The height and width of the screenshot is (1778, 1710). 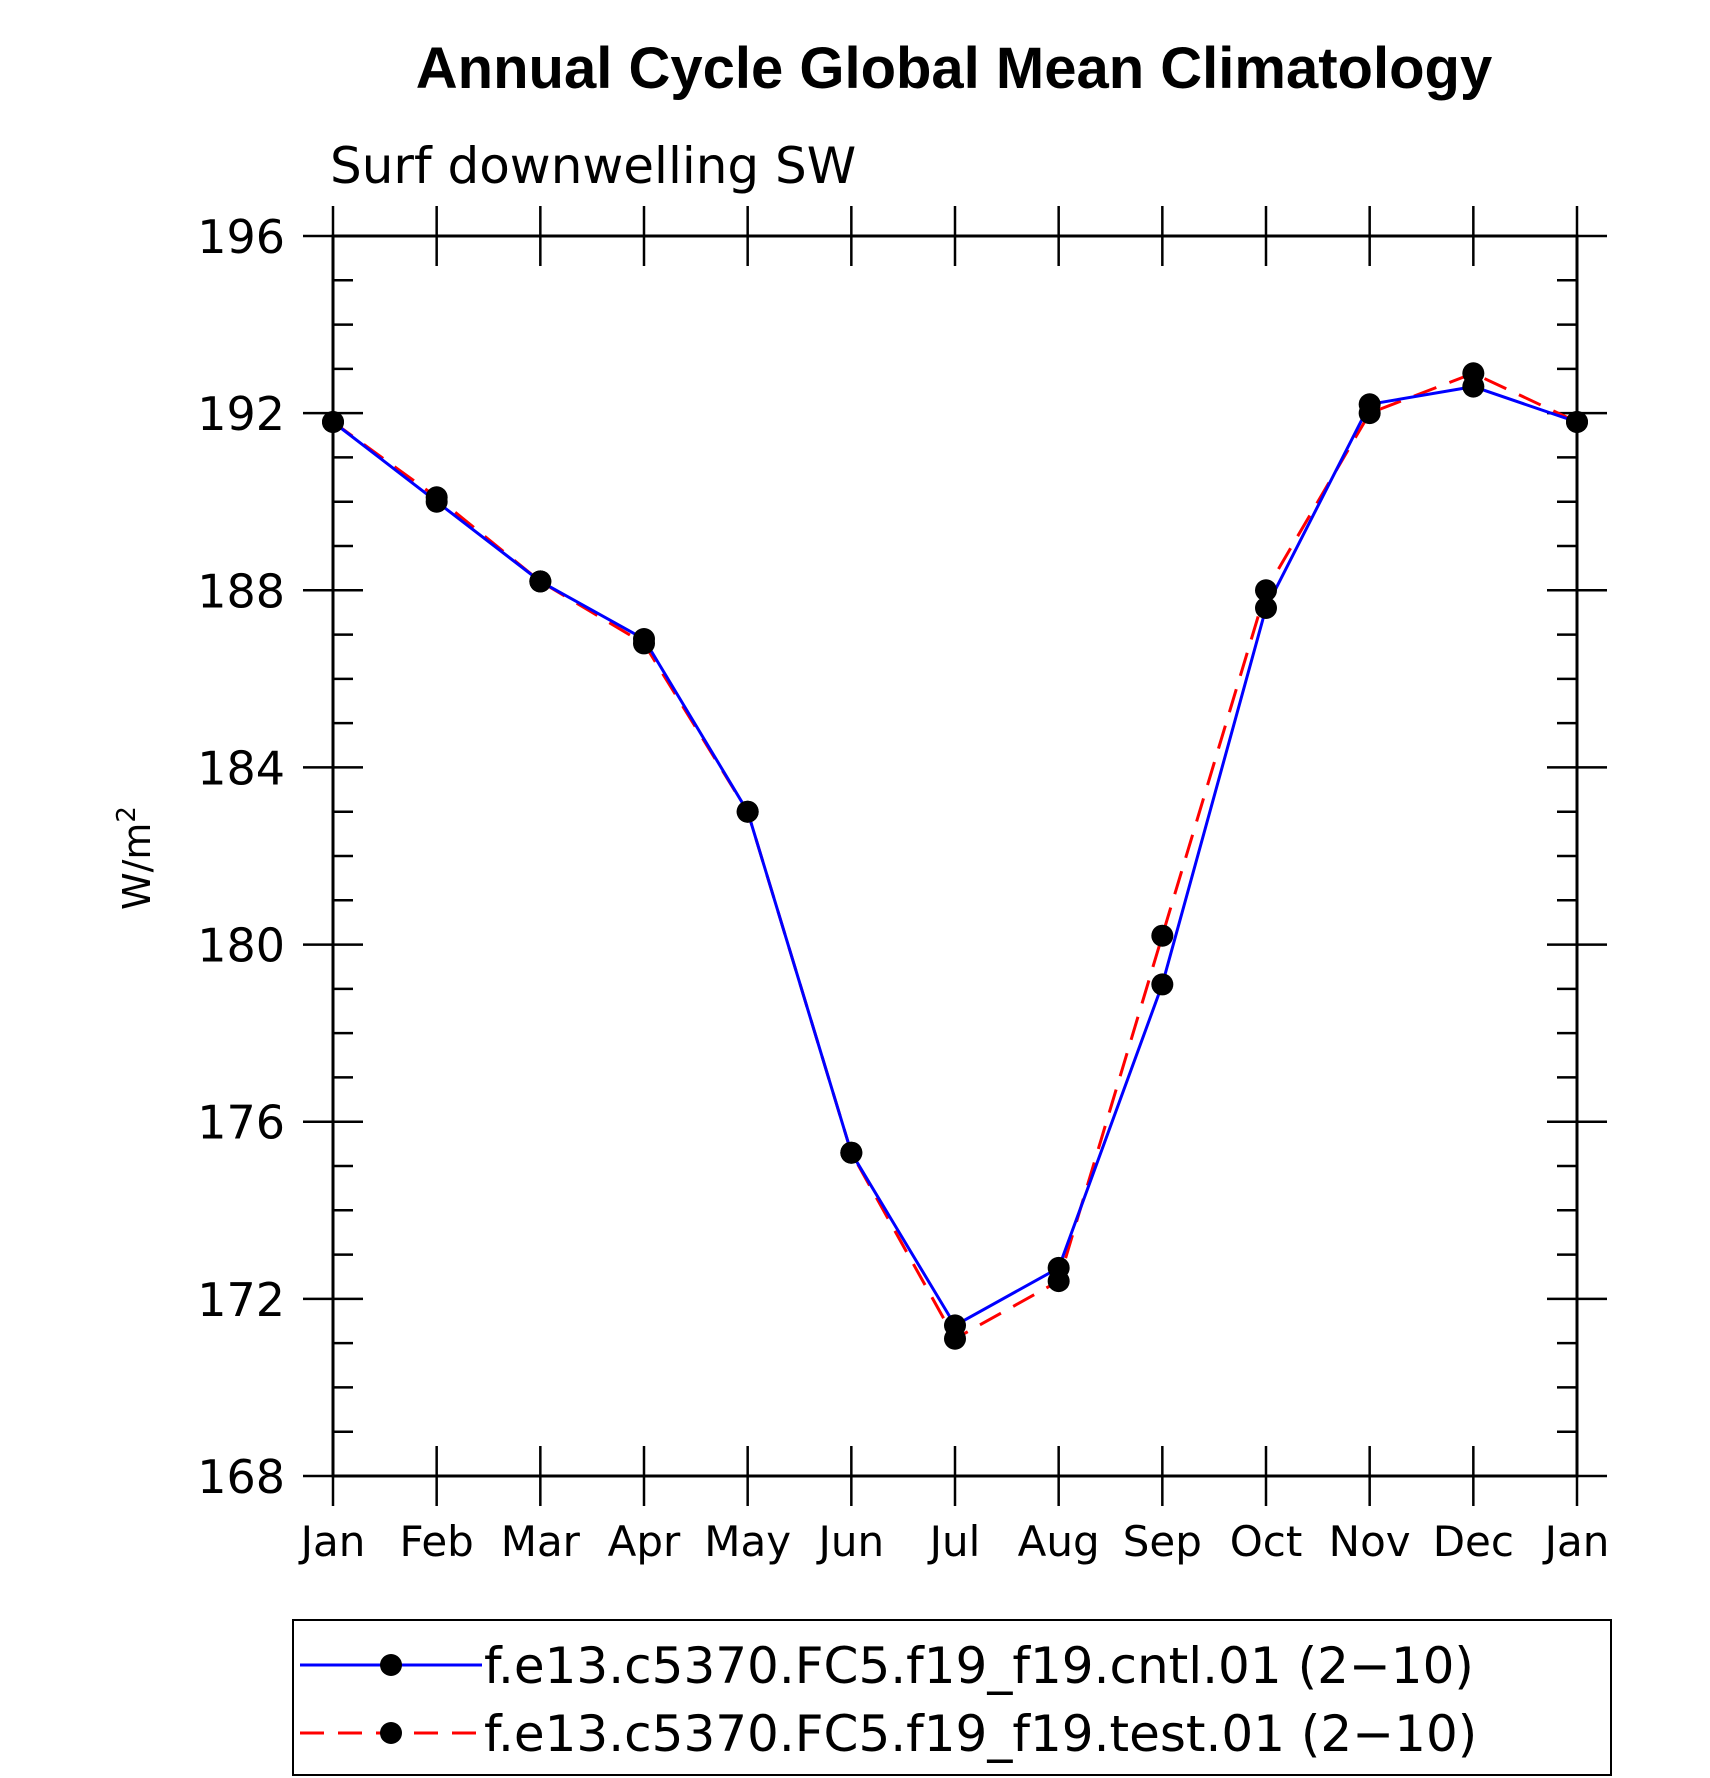 What do you see at coordinates (1370, 1541) in the screenshot?
I see `x-tick-label: Nov` at bounding box center [1370, 1541].